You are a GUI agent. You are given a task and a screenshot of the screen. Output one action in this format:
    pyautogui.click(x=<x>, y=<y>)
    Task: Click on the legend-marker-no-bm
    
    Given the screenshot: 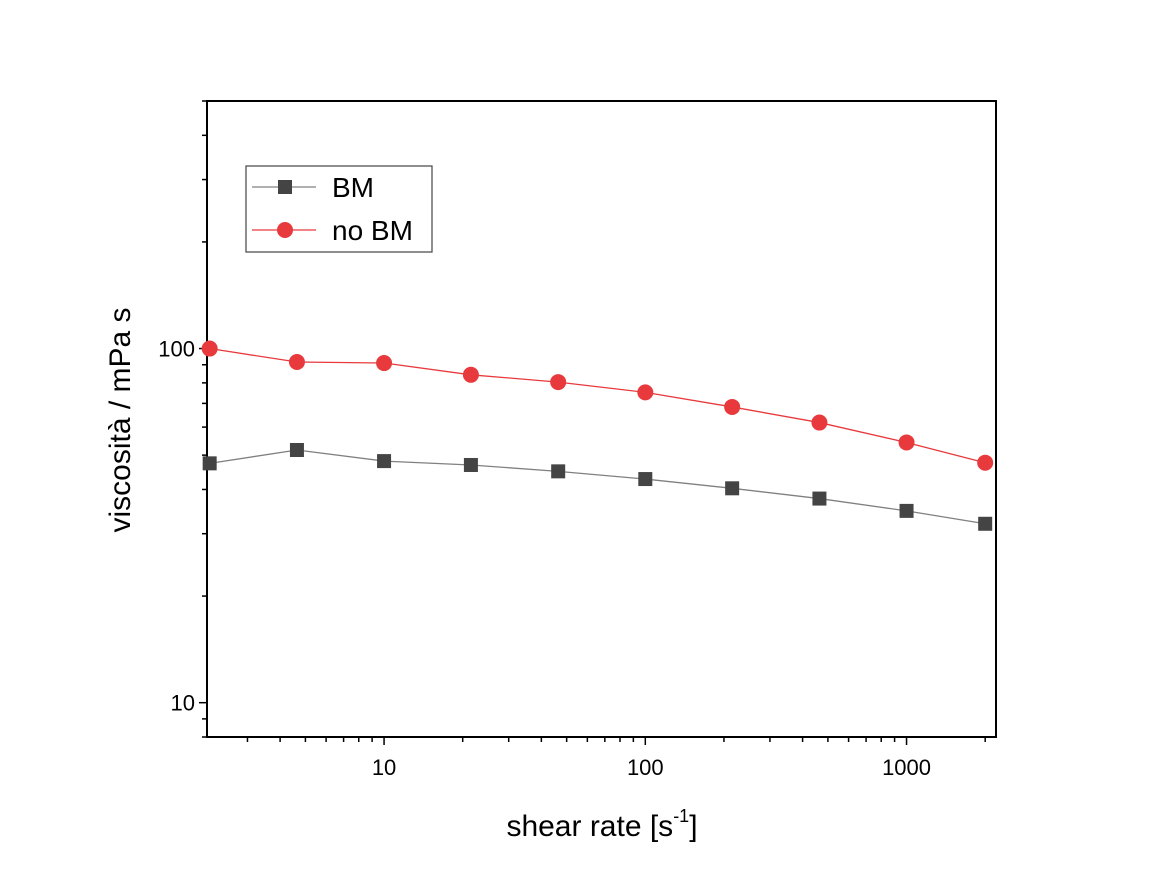 What is the action you would take?
    pyautogui.click(x=285, y=230)
    